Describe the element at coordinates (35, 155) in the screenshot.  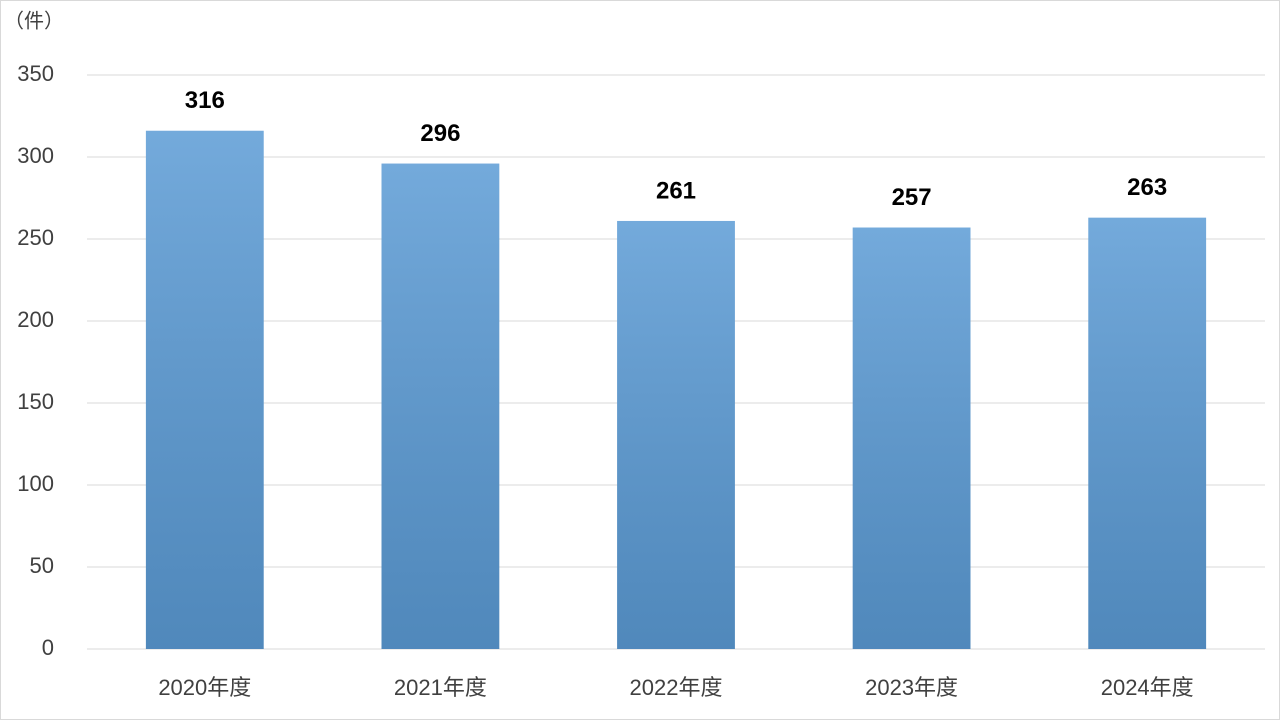
I see `y-tick-label: 300` at that location.